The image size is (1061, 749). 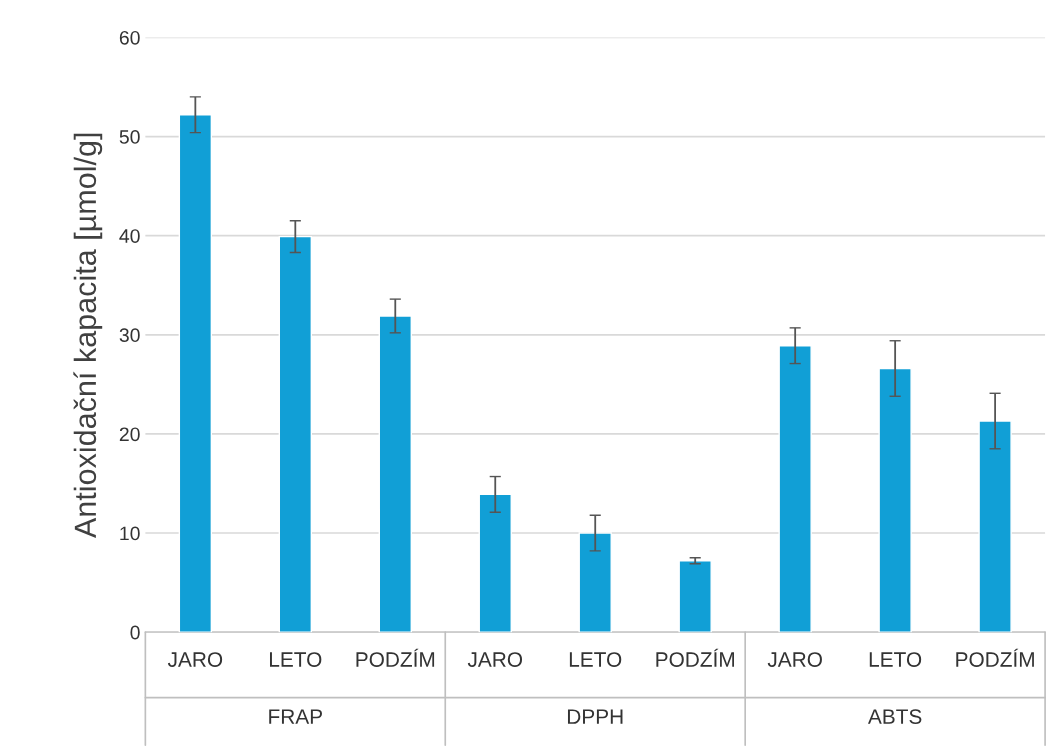 I want to click on y-tick-label: 20, so click(x=129, y=434).